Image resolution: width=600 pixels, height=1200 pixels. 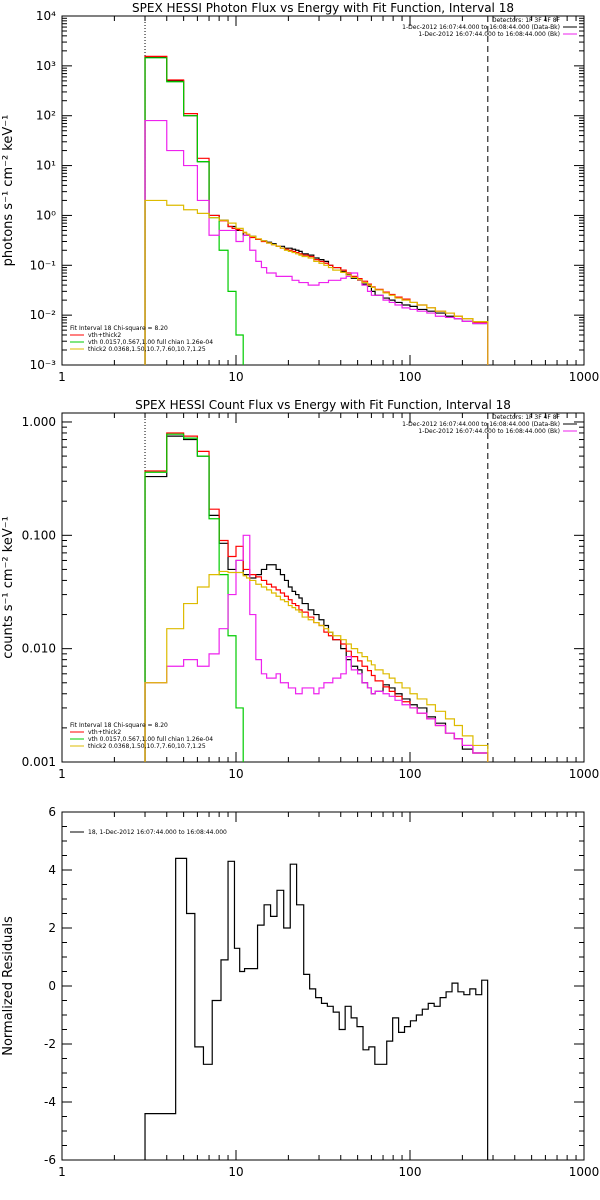 I want to click on y-tick-label: 4, so click(x=52, y=870).